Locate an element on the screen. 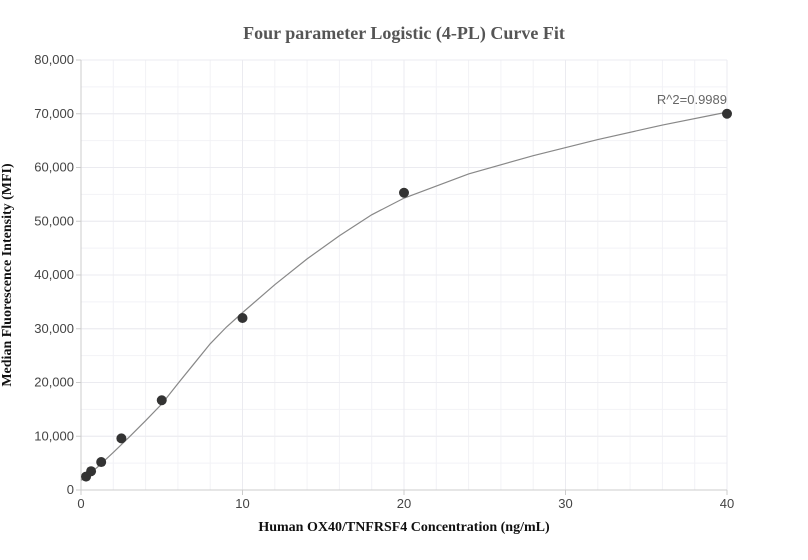 The width and height of the screenshot is (808, 560). x-tick-label: 0 is located at coordinates (80, 503).